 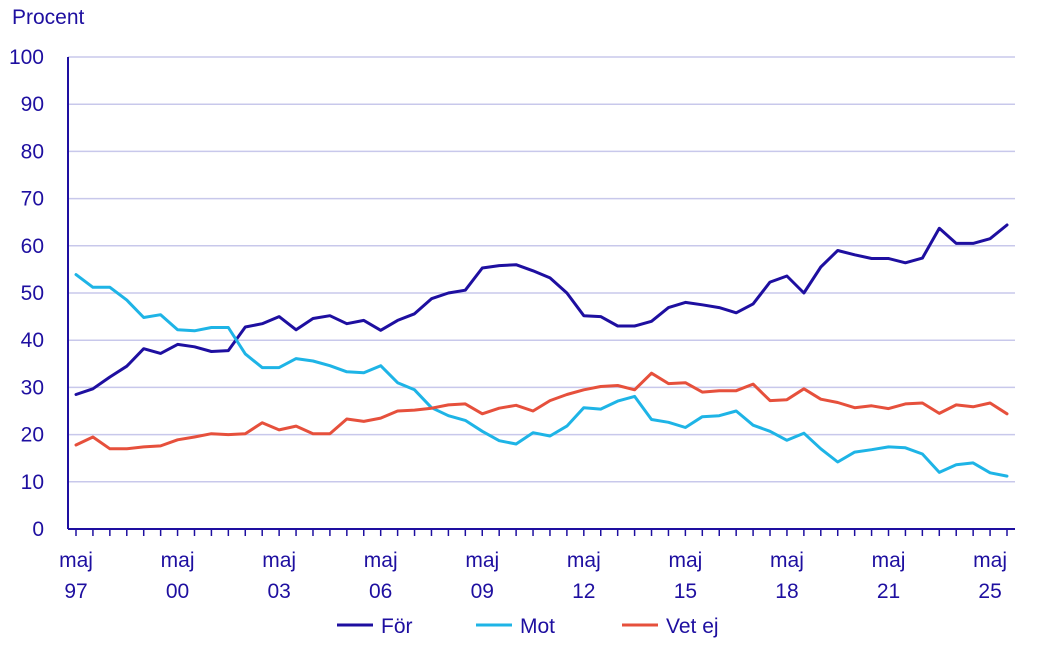 I want to click on y-tick-label: 70, so click(x=32, y=199).